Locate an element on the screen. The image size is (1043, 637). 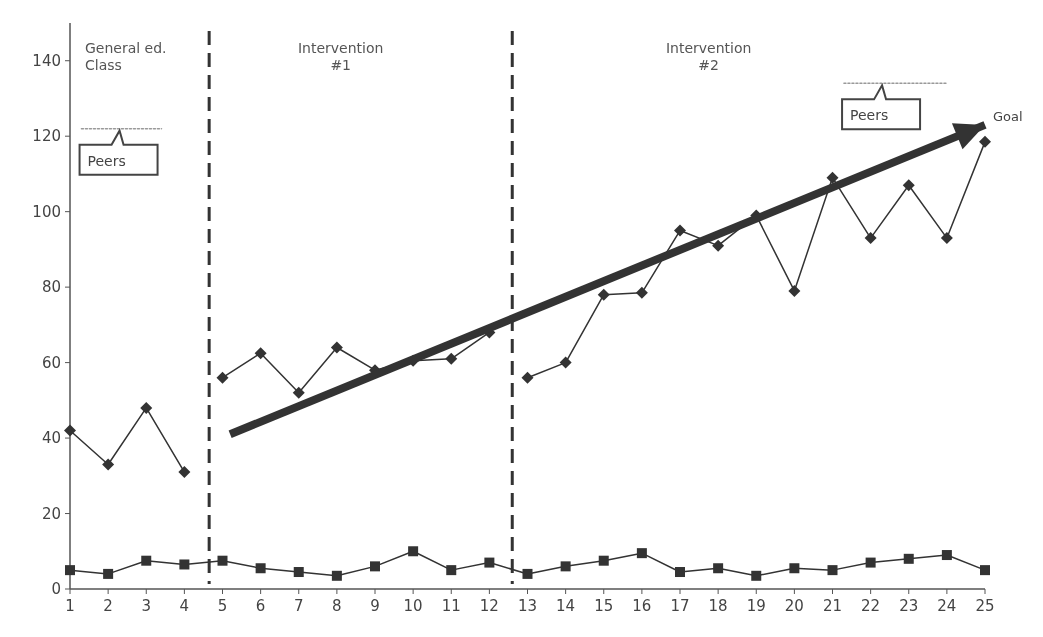
x-tick-label: 12 is located at coordinates (489, 606).